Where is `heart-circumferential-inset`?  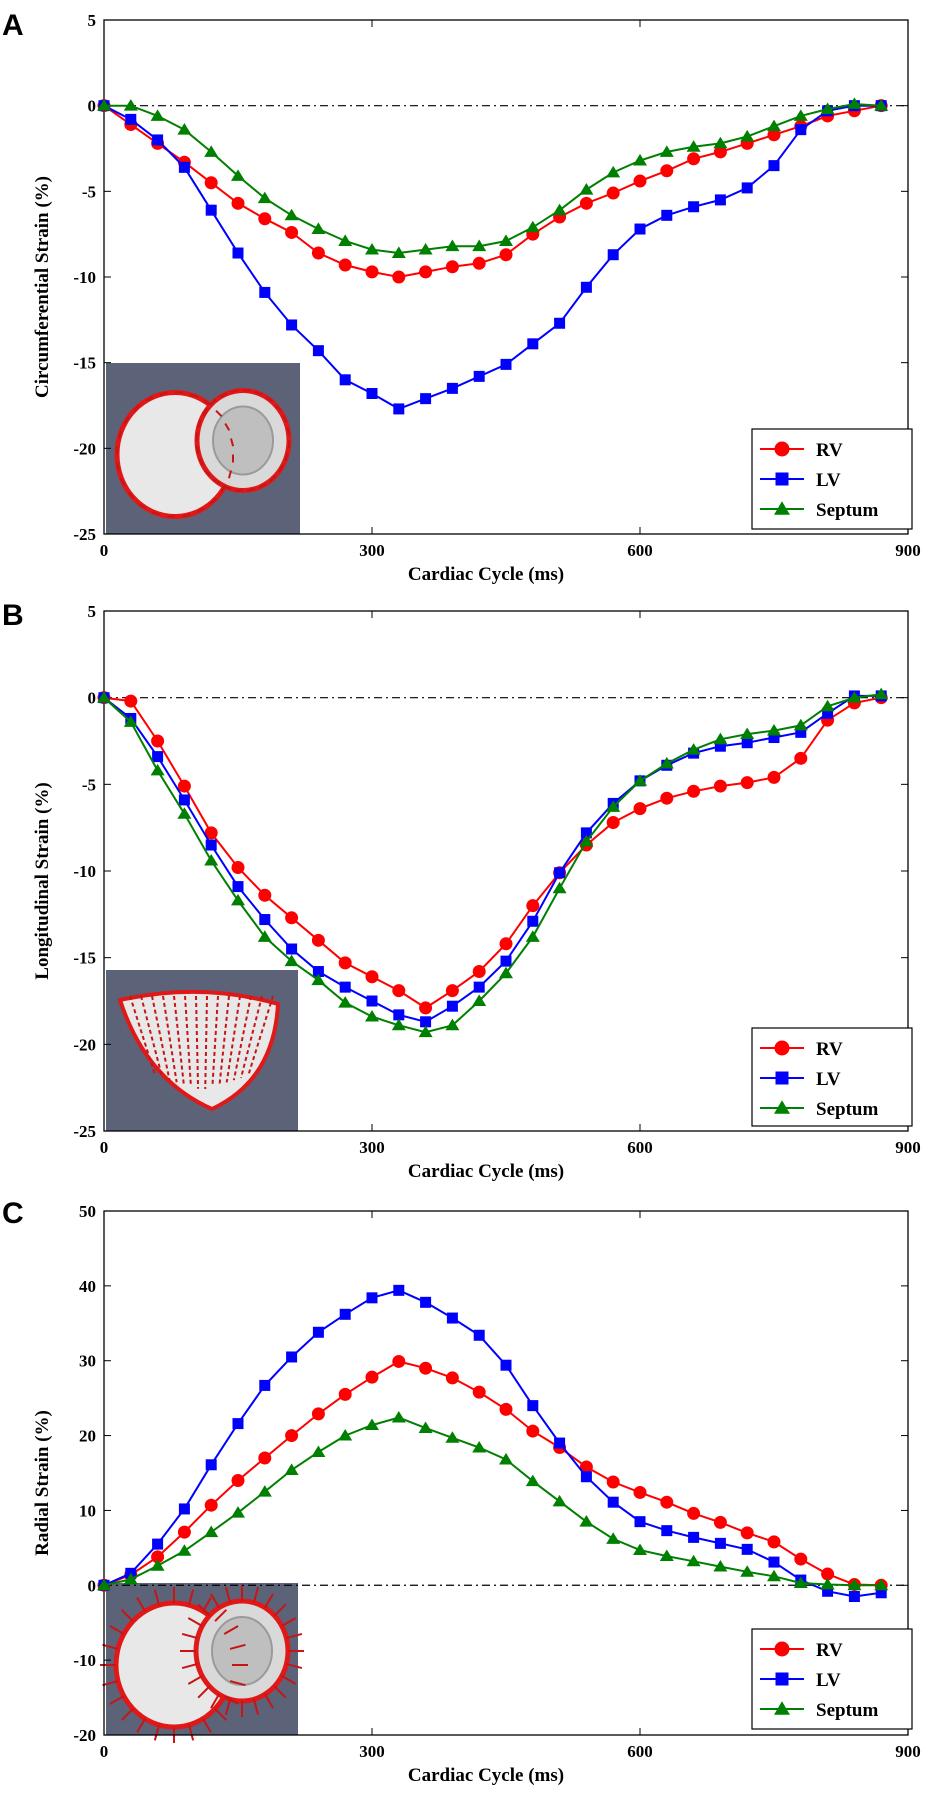 heart-circumferential-inset is located at coordinates (203, 448).